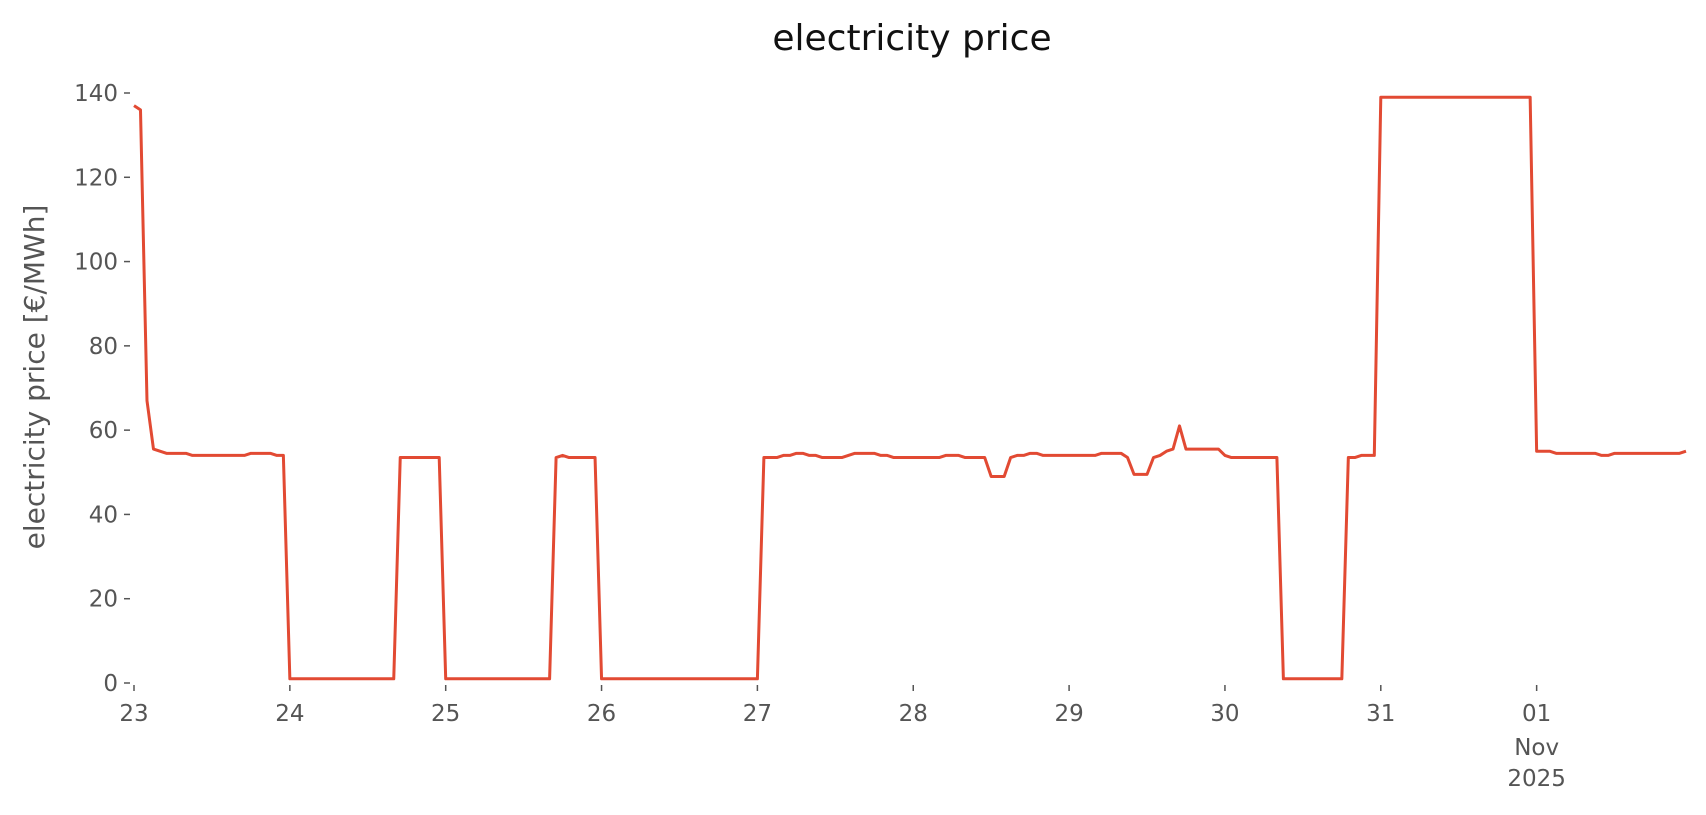 The height and width of the screenshot is (815, 1706). I want to click on y-tick-label: 40, so click(103, 515).